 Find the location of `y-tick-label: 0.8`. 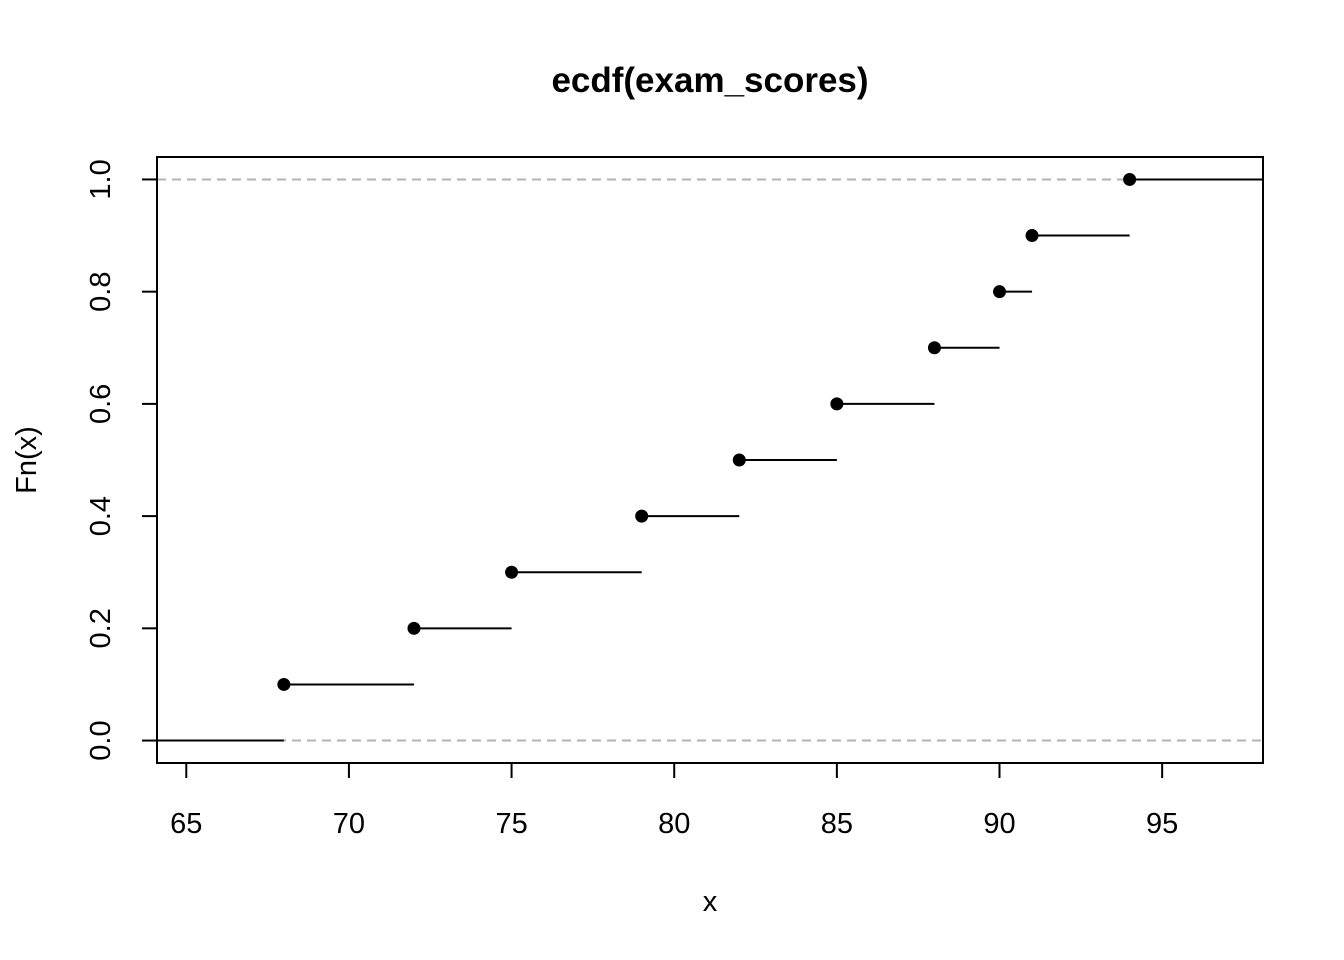

y-tick-label: 0.8 is located at coordinates (101, 292).